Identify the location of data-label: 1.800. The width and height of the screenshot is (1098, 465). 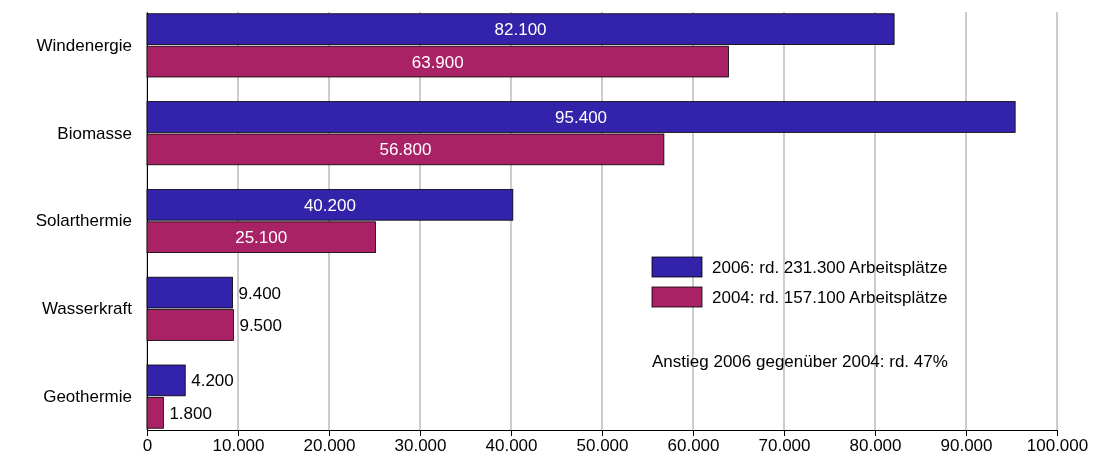
(190, 413).